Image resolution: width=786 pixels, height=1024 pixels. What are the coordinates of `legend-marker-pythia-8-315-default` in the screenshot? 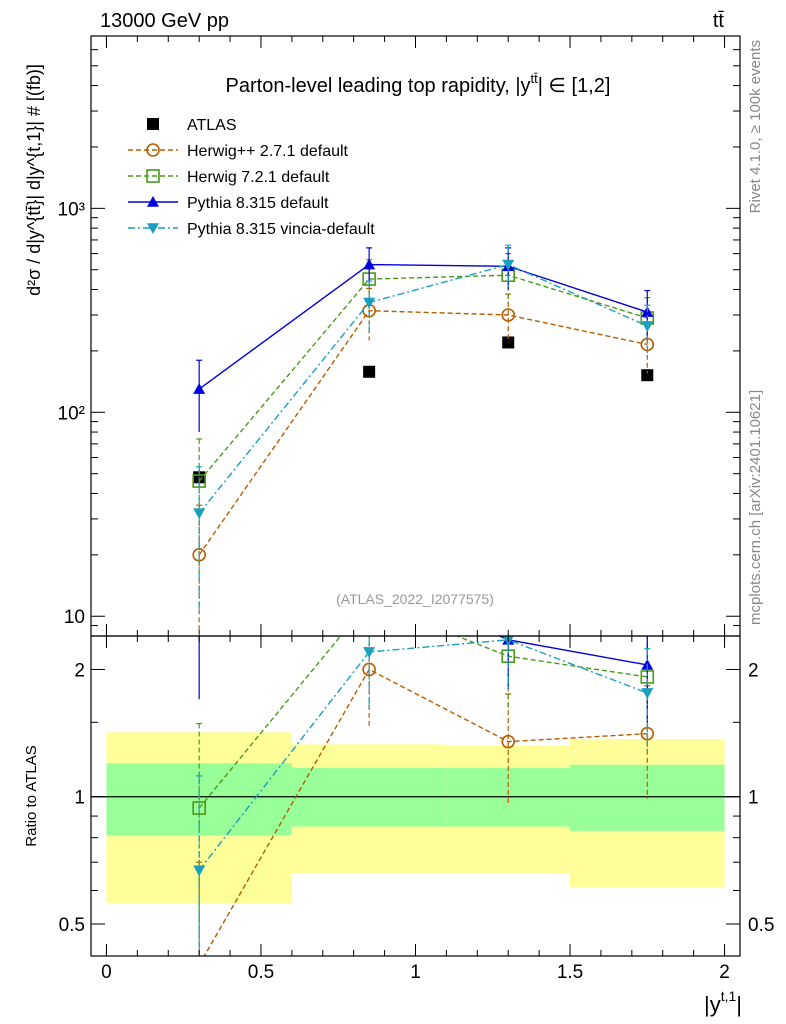 It's located at (153, 201).